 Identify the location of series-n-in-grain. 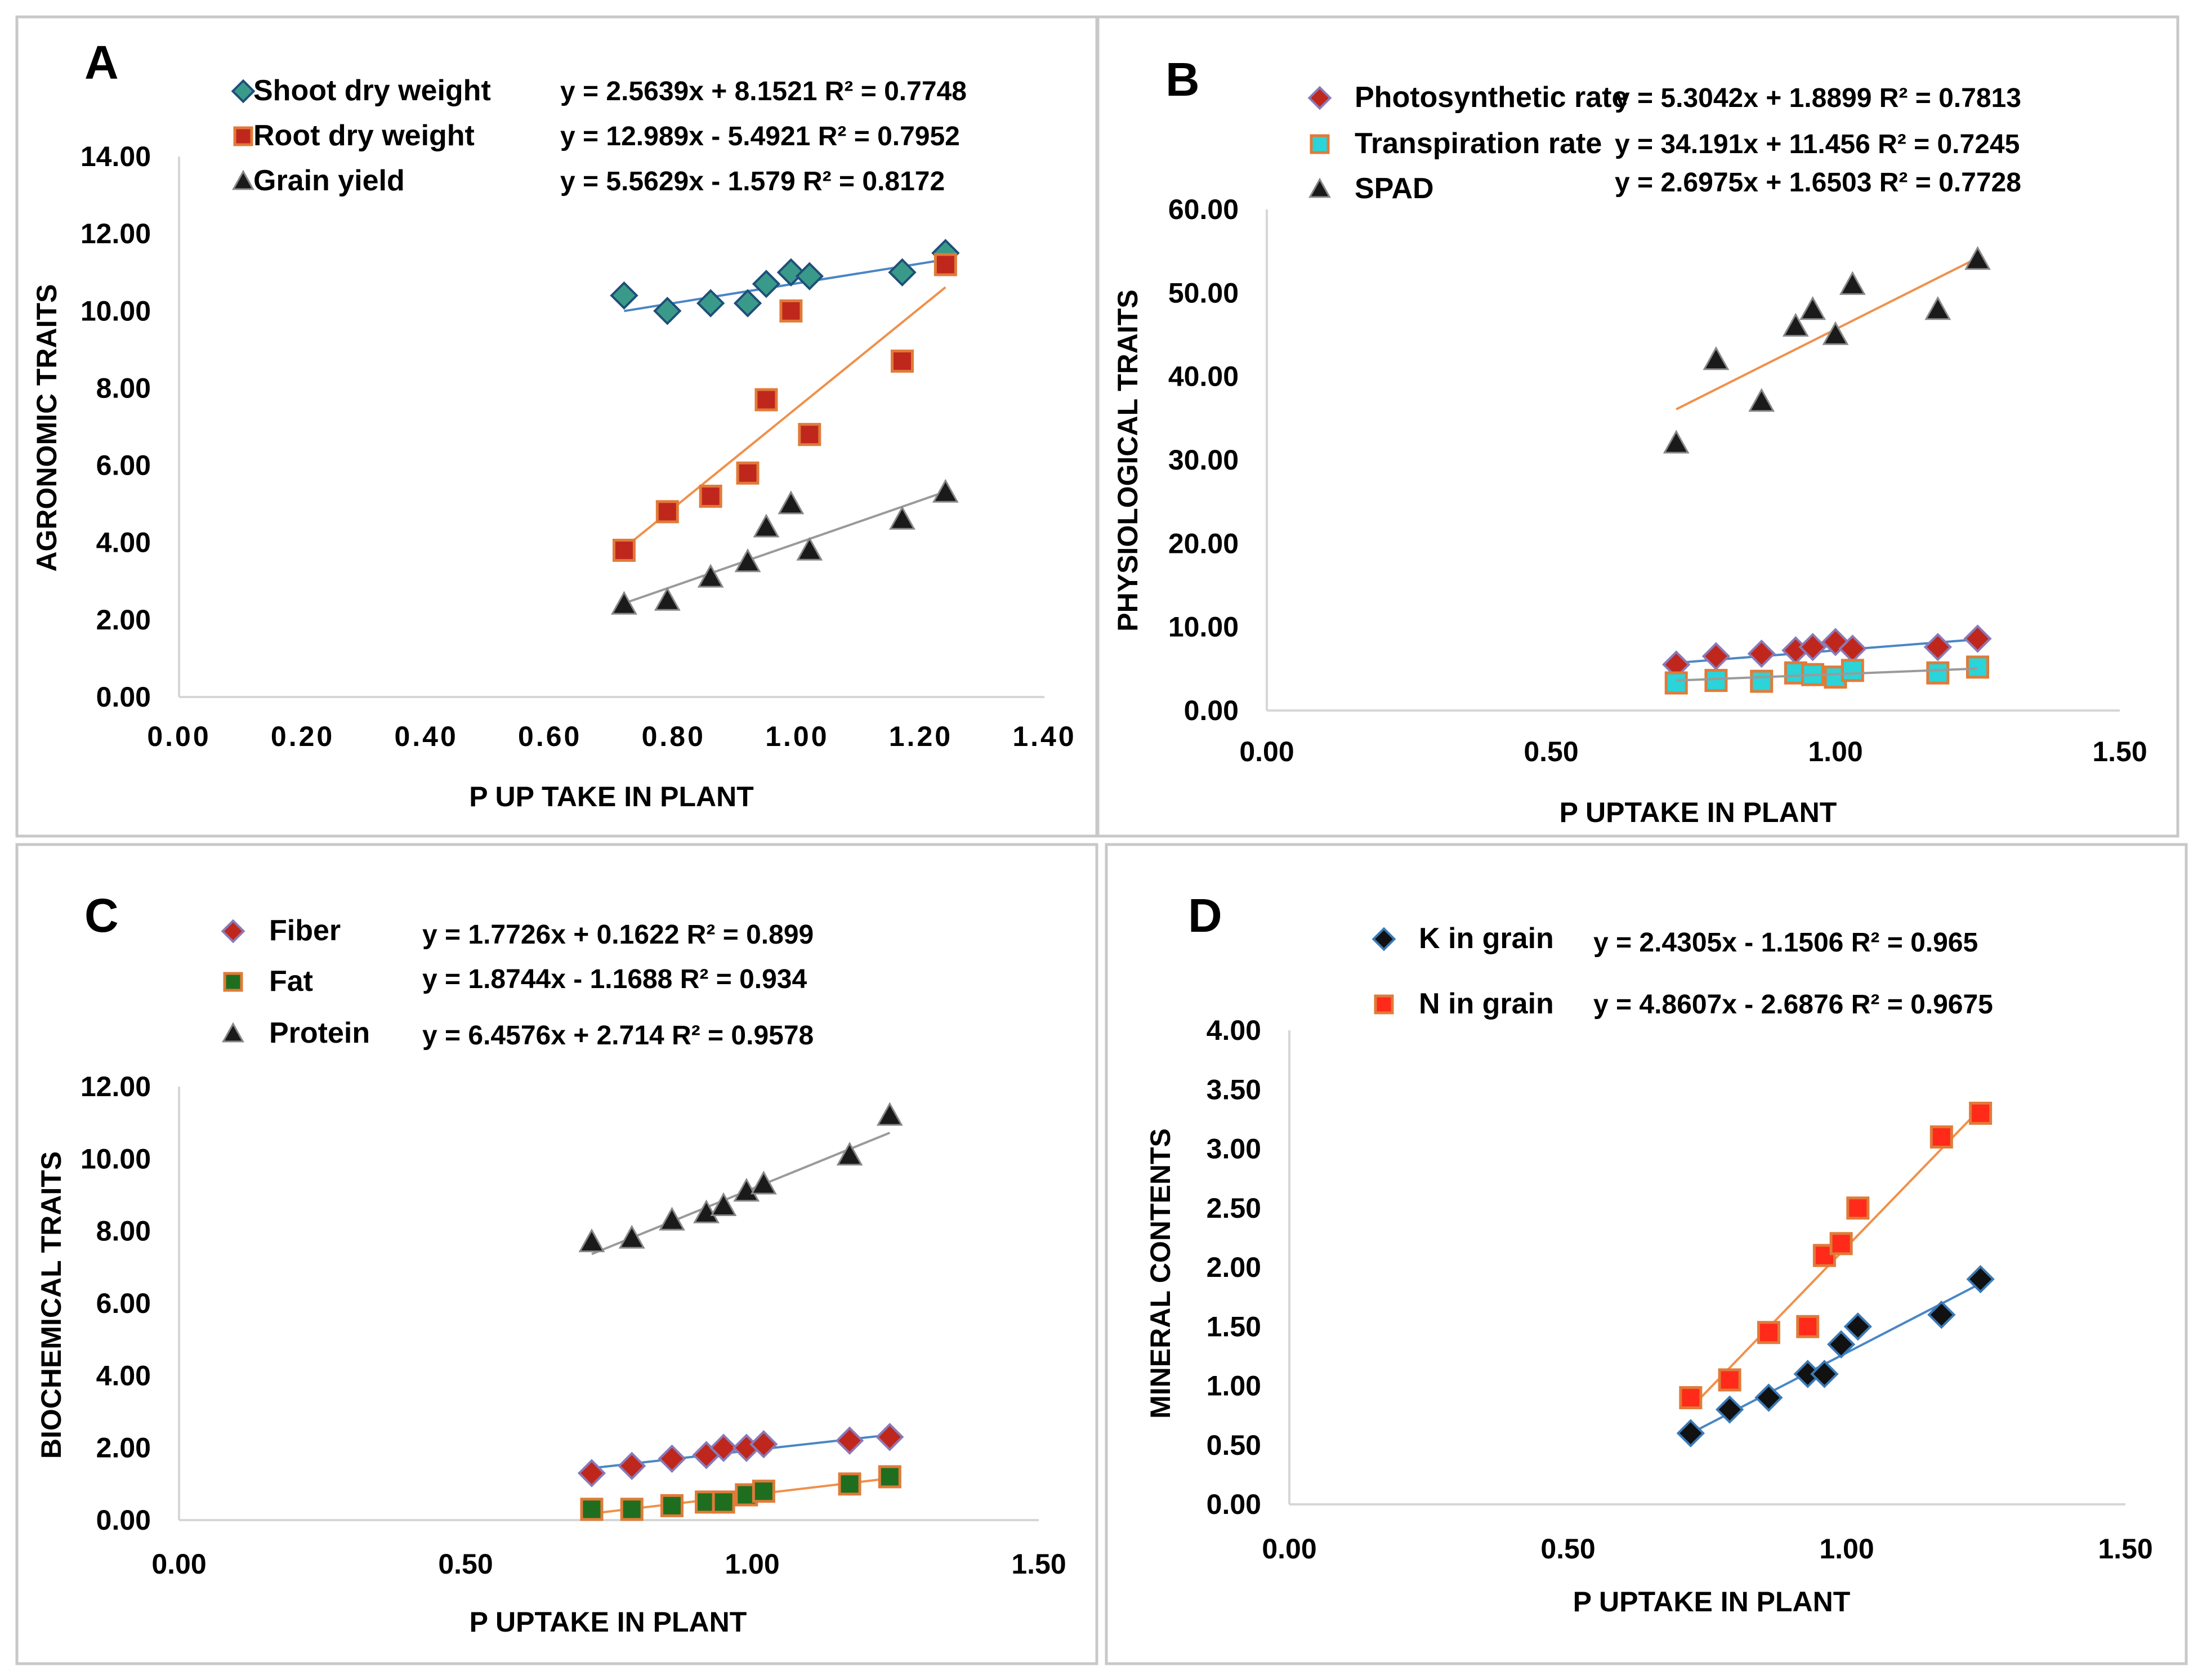
(1836, 1255).